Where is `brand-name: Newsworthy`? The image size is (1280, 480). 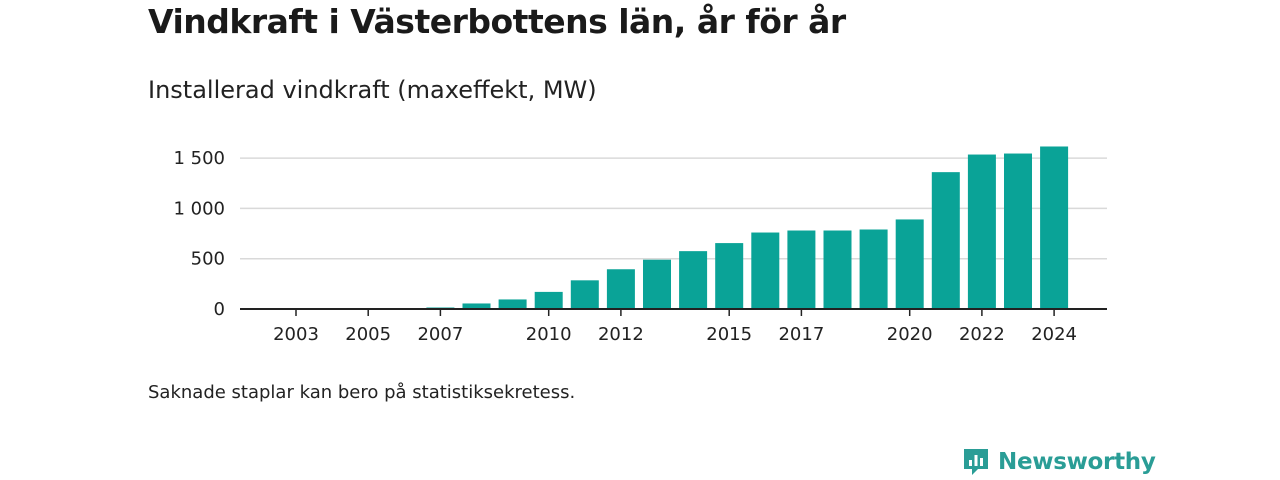 brand-name: Newsworthy is located at coordinates (1077, 462).